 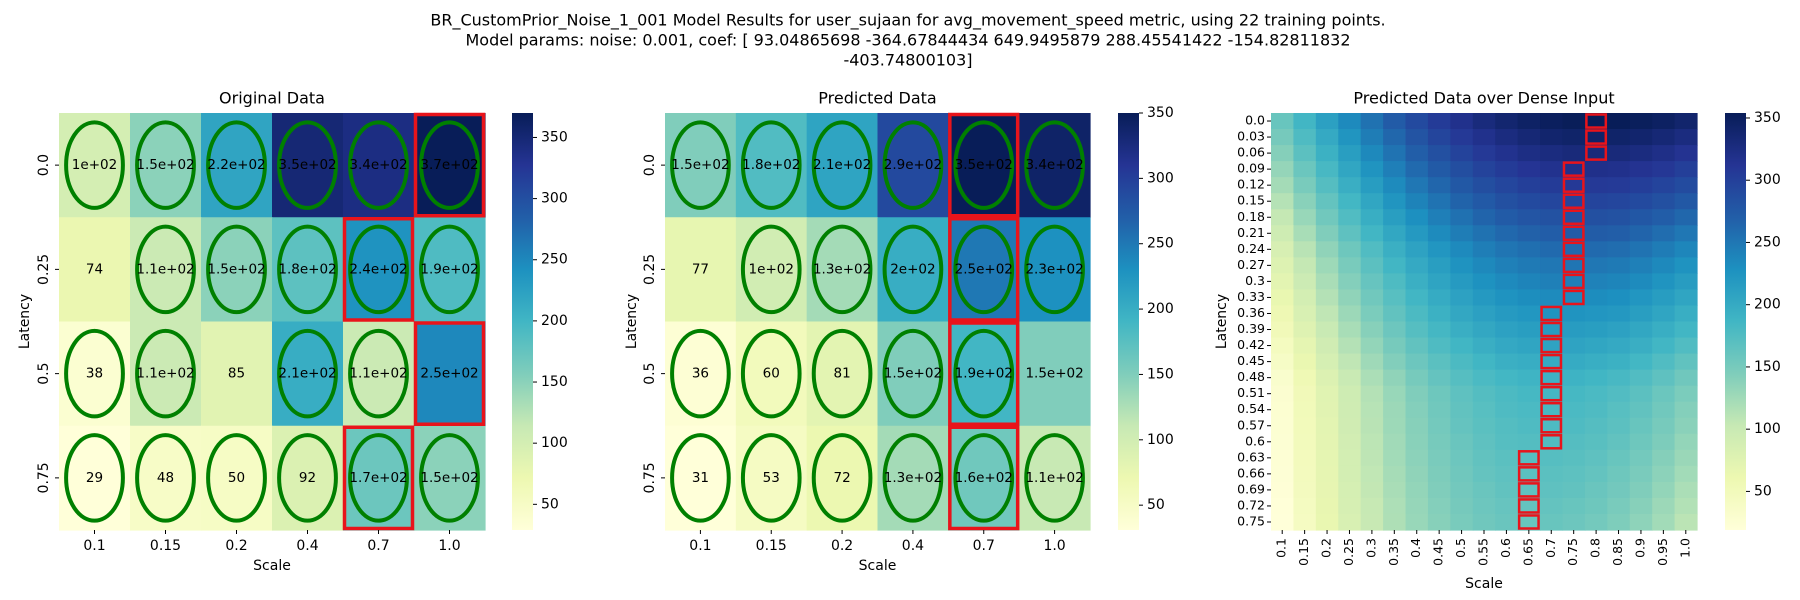 What do you see at coordinates (1572, 552) in the screenshot?
I see `x-tick-label: 0.75` at bounding box center [1572, 552].